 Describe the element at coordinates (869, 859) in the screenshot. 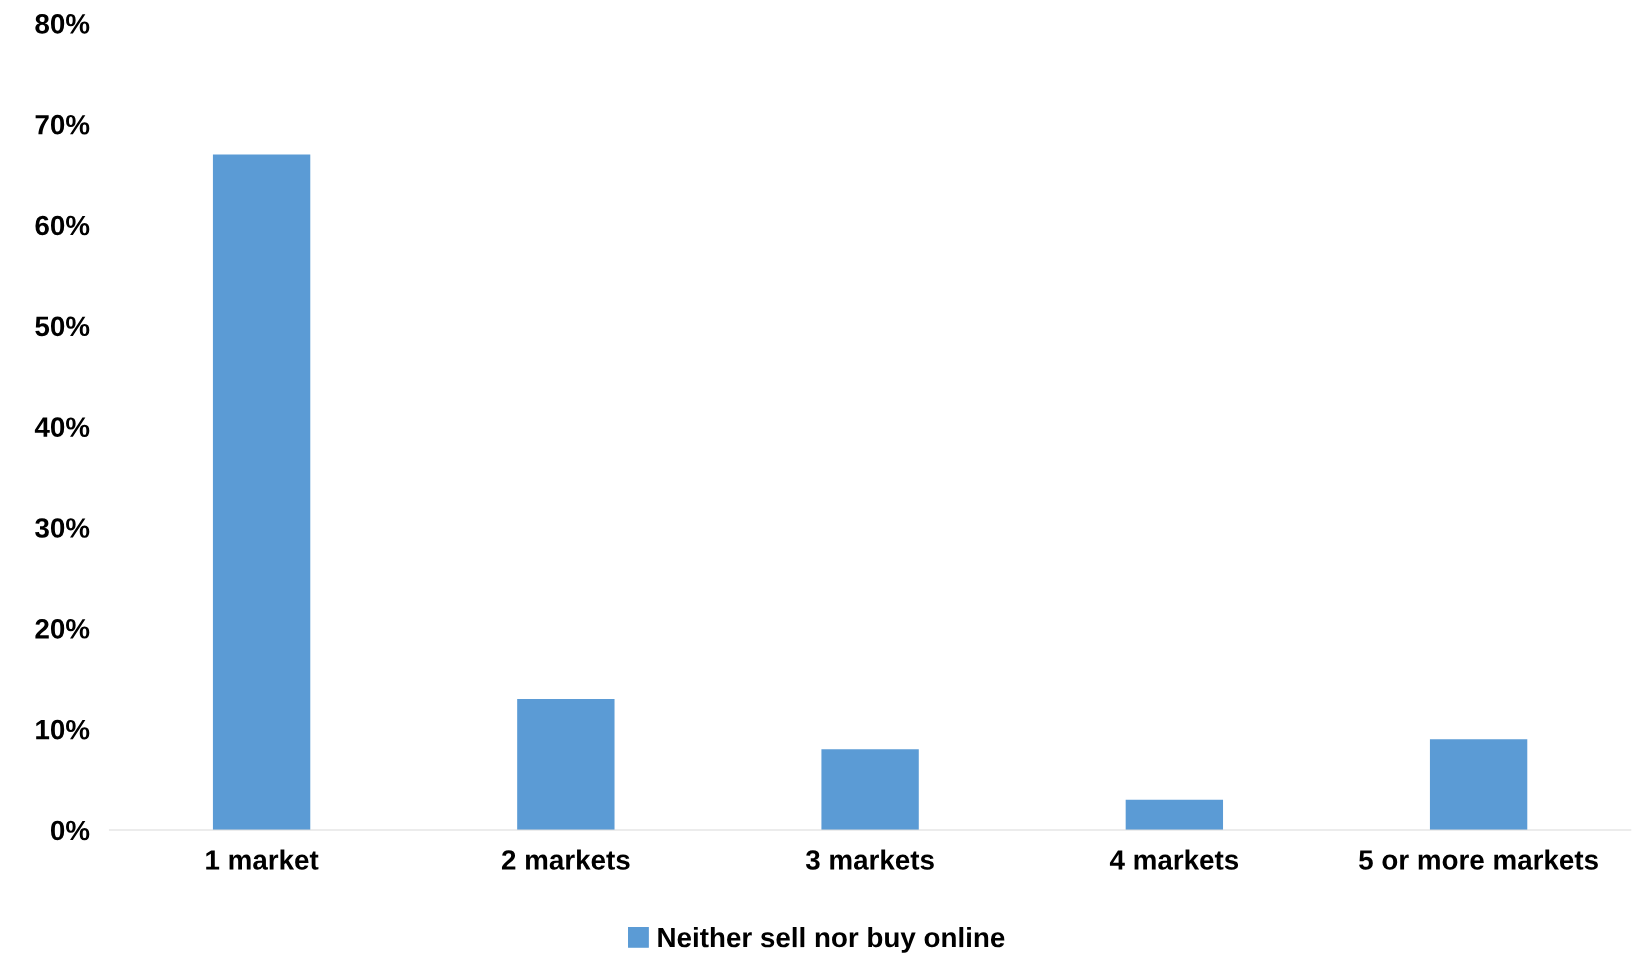

I see `x-tick-label: 3 markets` at that location.